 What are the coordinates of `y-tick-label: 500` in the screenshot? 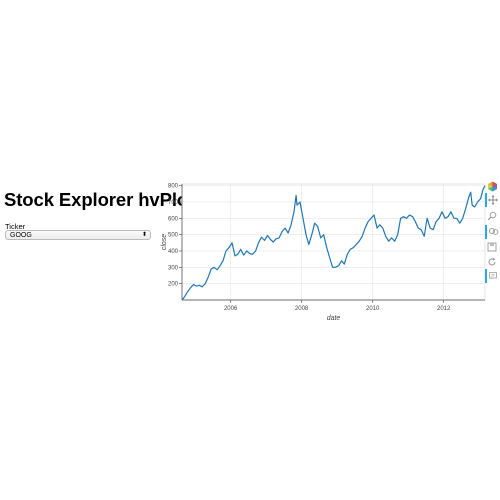 It's located at (173, 236).